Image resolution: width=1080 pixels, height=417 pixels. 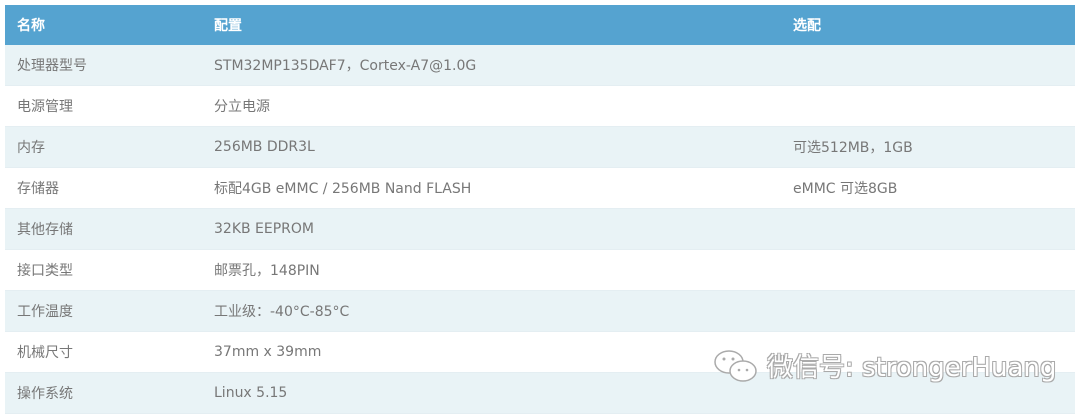 I want to click on cell-name: 其他存储, so click(x=45, y=230).